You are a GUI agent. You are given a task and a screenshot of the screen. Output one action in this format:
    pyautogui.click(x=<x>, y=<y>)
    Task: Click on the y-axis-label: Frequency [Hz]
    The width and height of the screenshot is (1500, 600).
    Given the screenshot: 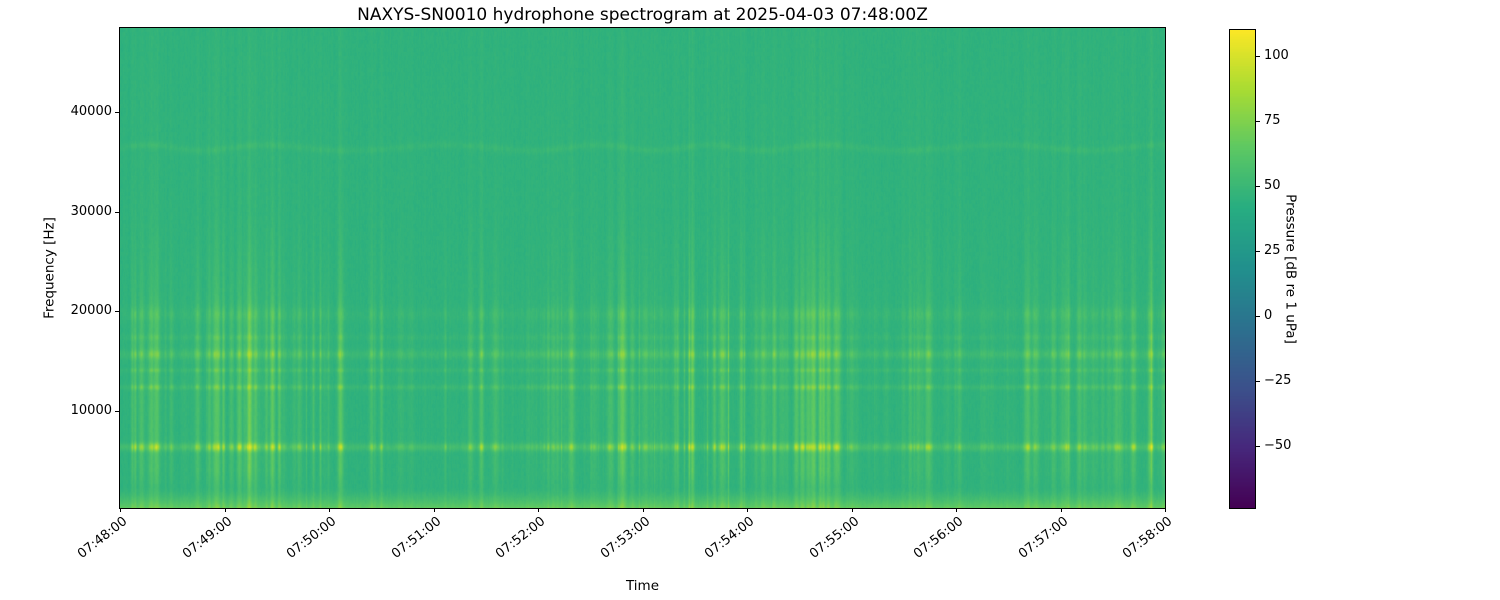 What is the action you would take?
    pyautogui.click(x=49, y=268)
    